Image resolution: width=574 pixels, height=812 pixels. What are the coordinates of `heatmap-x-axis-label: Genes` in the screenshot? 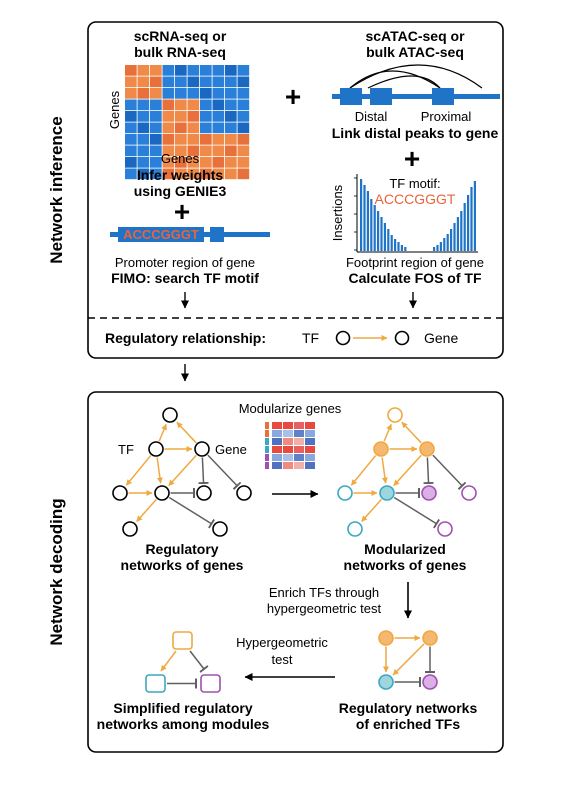 It's located at (180, 158).